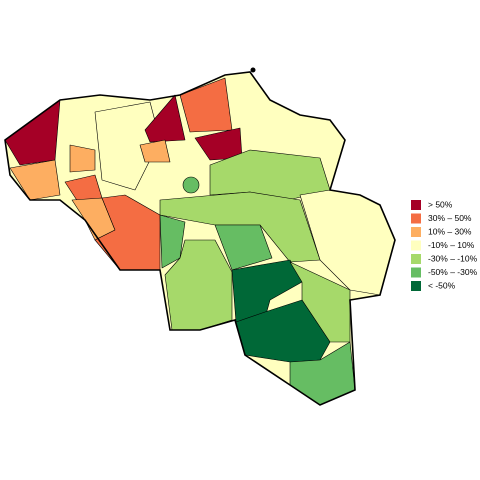 Image resolution: width=480 pixels, height=480 pixels. Describe the element at coordinates (450, 231) in the screenshot. I see `legend-label: 10% – 30%` at that location.